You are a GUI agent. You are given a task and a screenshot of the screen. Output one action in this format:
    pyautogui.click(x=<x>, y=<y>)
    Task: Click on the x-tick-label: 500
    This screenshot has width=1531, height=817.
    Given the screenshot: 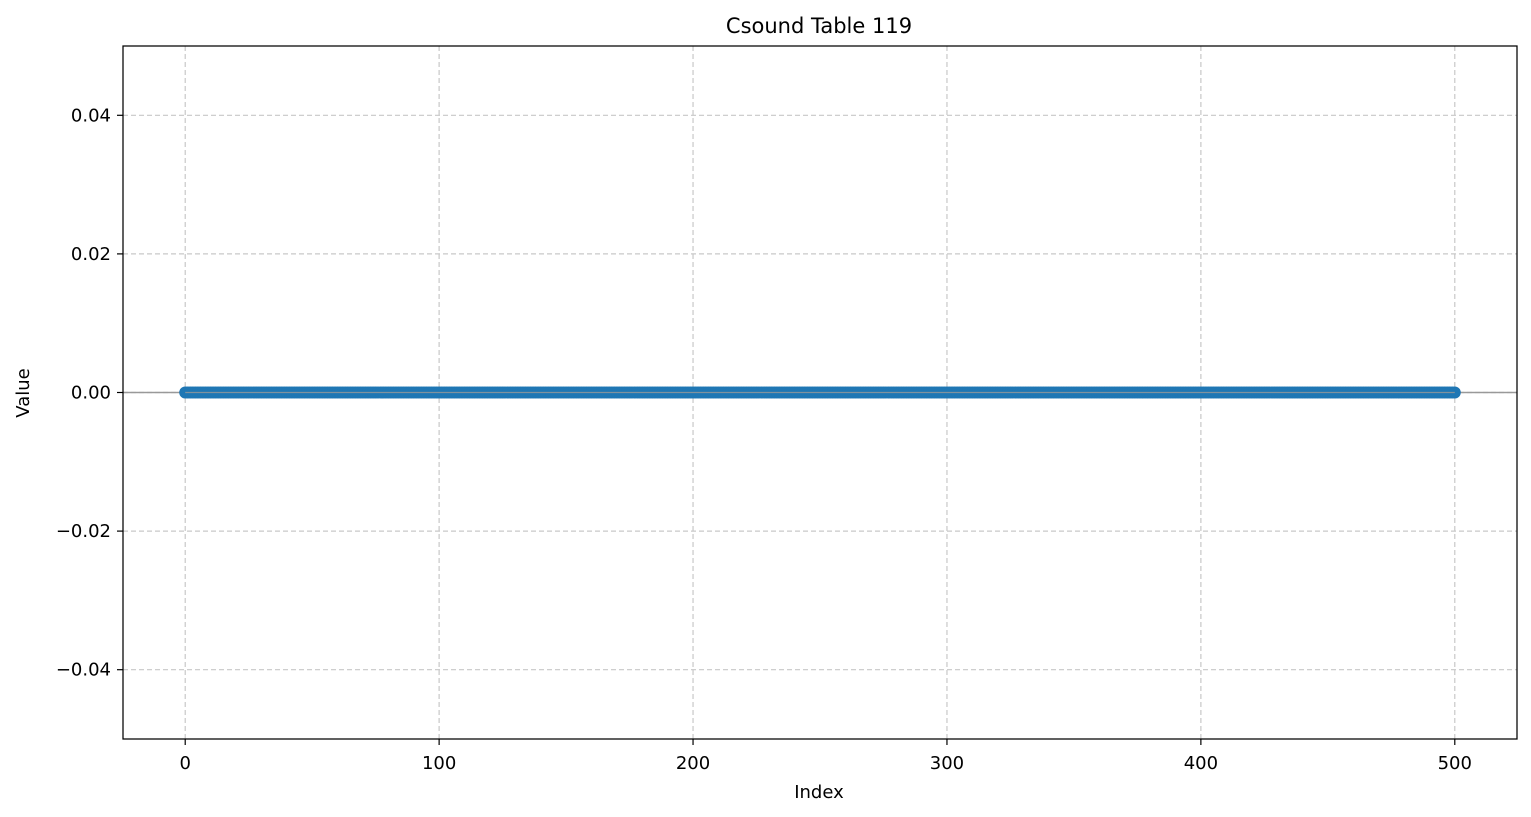 What is the action you would take?
    pyautogui.click(x=1455, y=763)
    